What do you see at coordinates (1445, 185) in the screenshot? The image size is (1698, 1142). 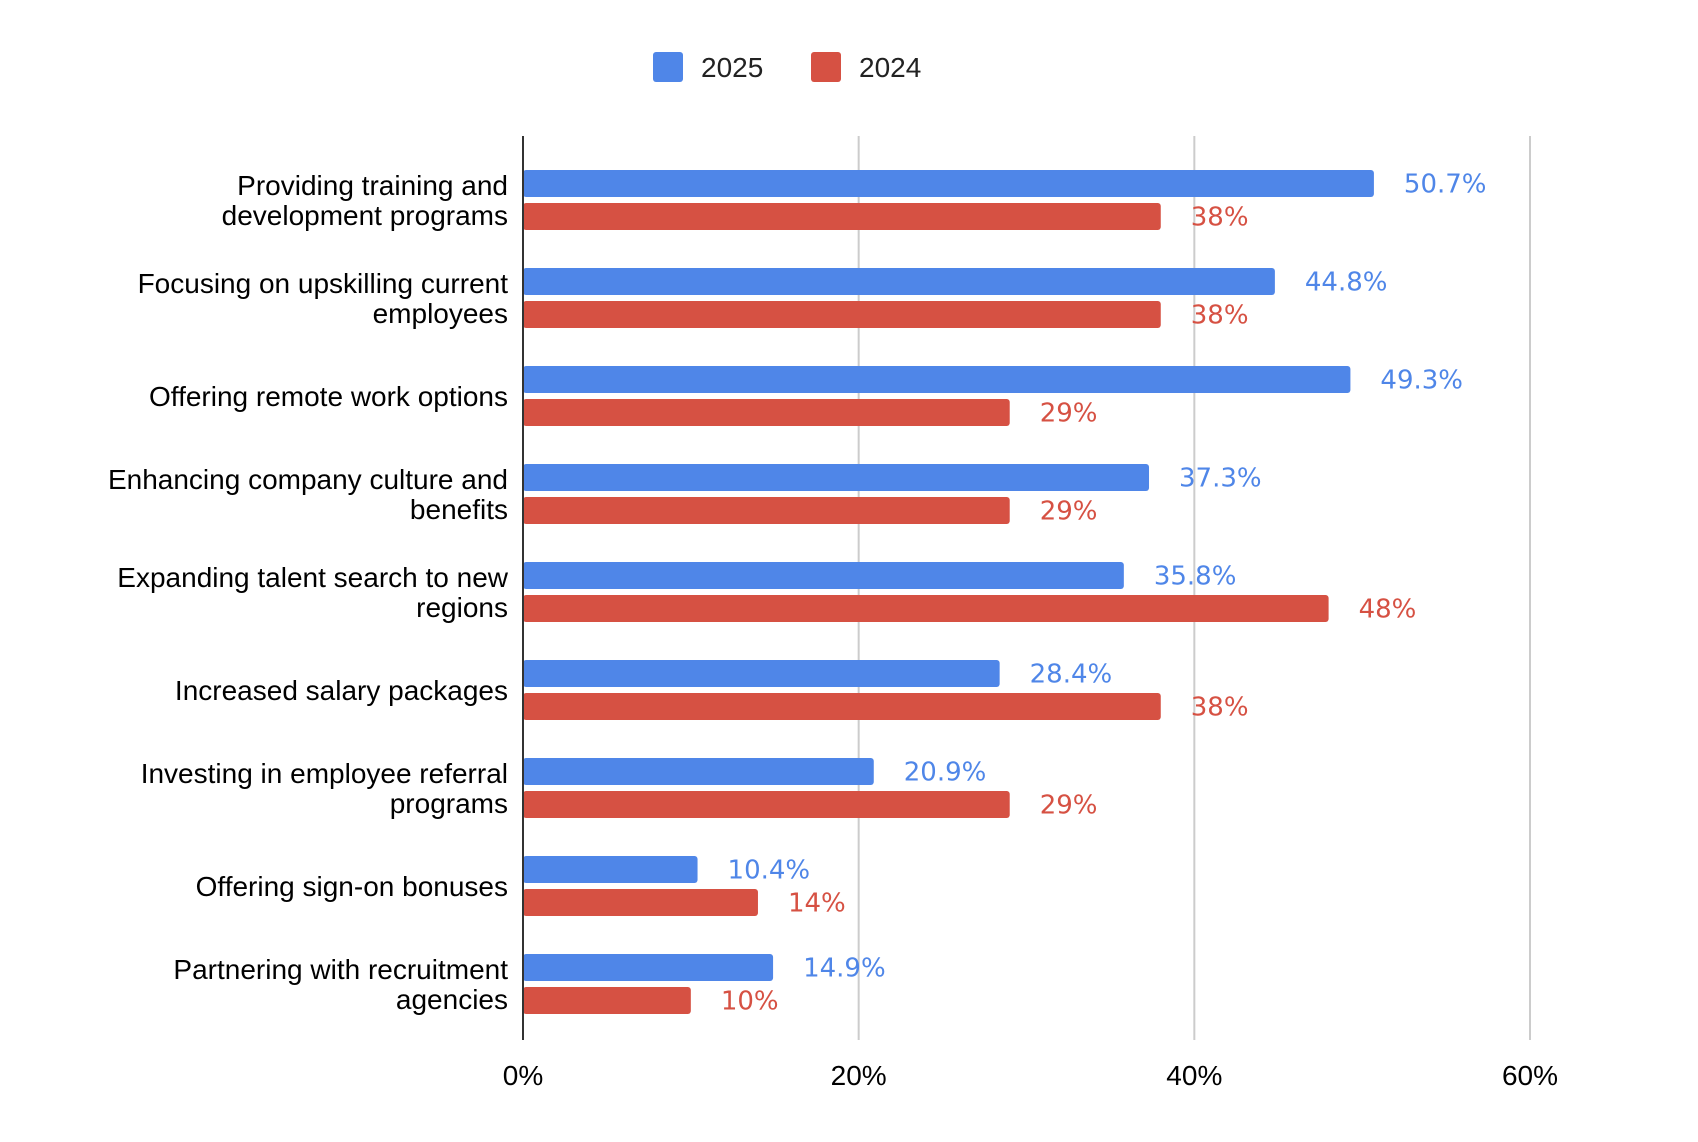 I see `data-label-2025: 50.7%` at bounding box center [1445, 185].